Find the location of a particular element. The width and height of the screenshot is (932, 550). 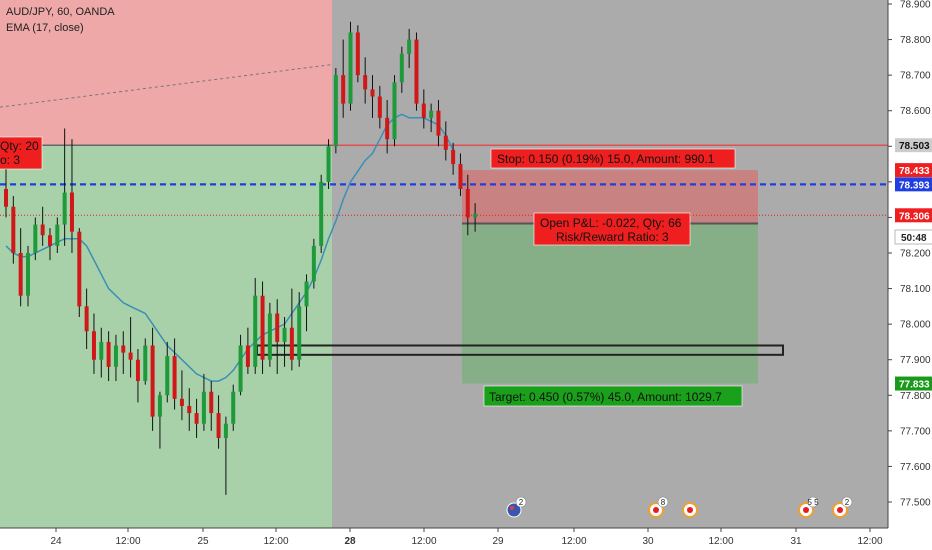

event-flag-icon is located at coordinates (514, 510).